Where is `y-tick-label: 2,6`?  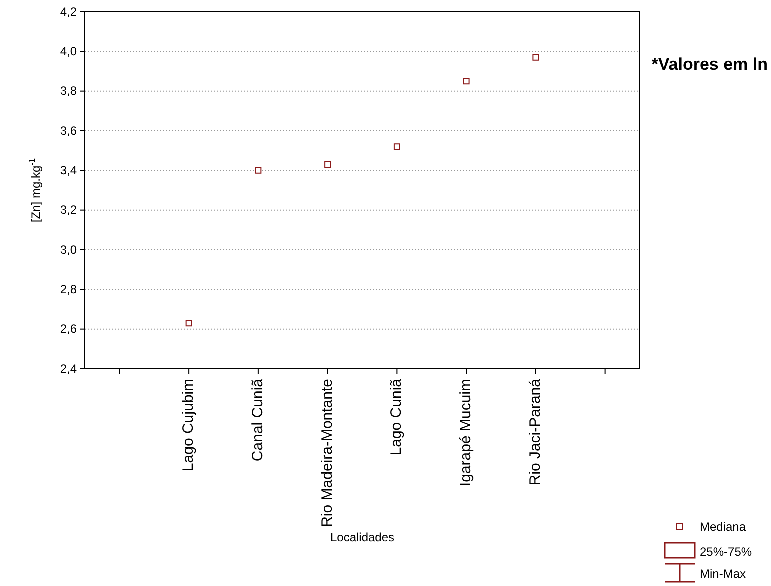
y-tick-label: 2,6 is located at coordinates (69, 329).